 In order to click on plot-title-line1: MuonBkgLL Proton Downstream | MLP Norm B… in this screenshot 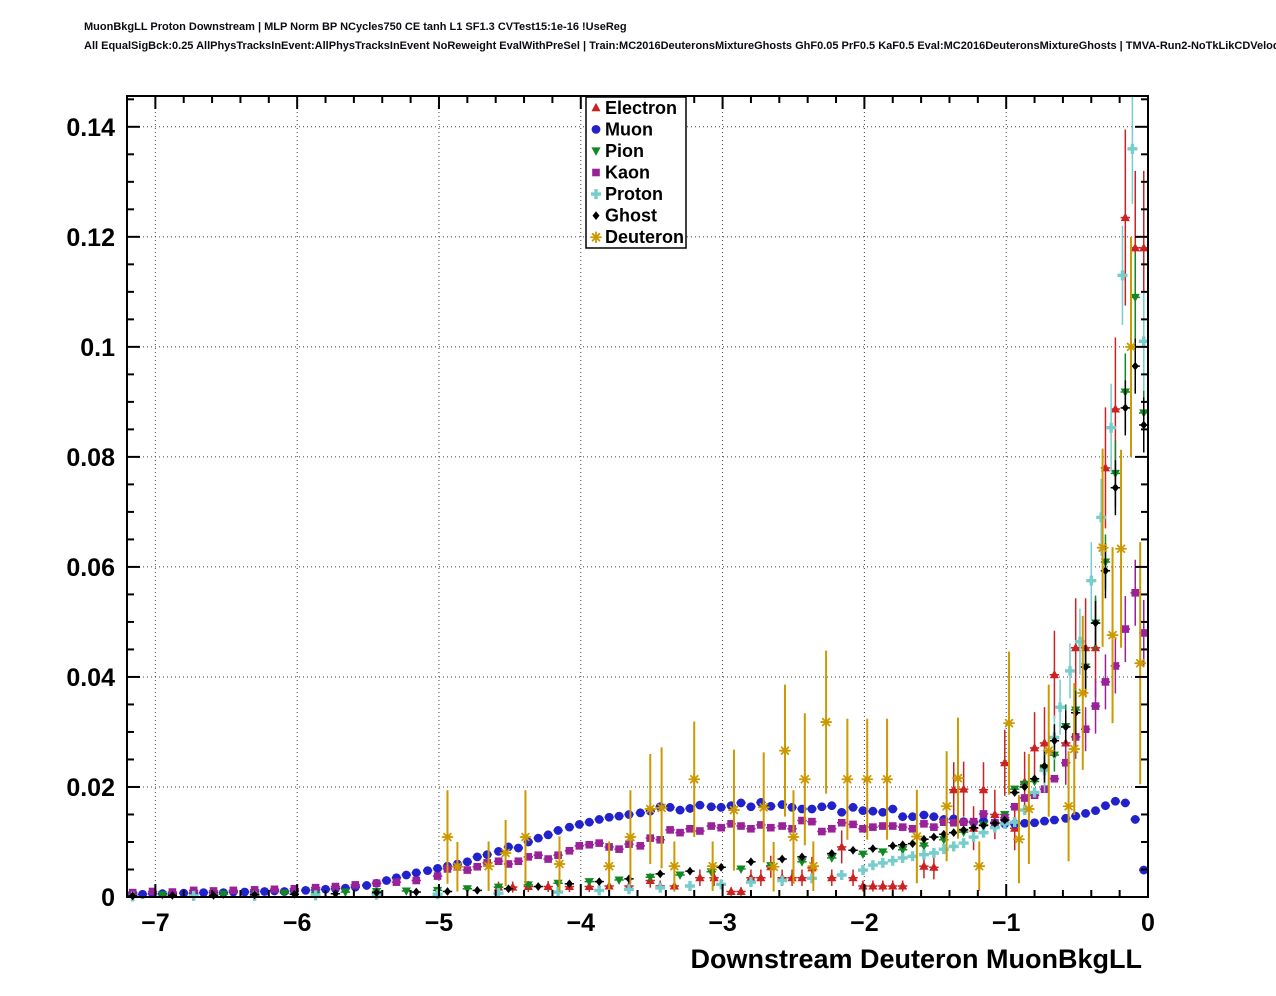, I will do `click(355, 27)`.